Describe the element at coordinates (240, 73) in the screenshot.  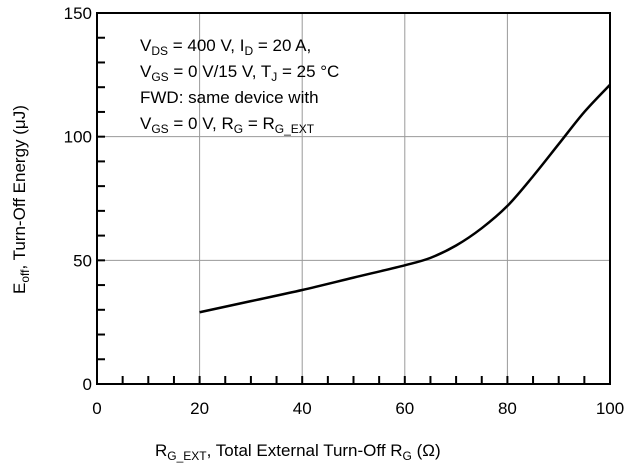
I see `annotation-line-2: VGS = 0 V/15 V, TJ = 25 °C` at that location.